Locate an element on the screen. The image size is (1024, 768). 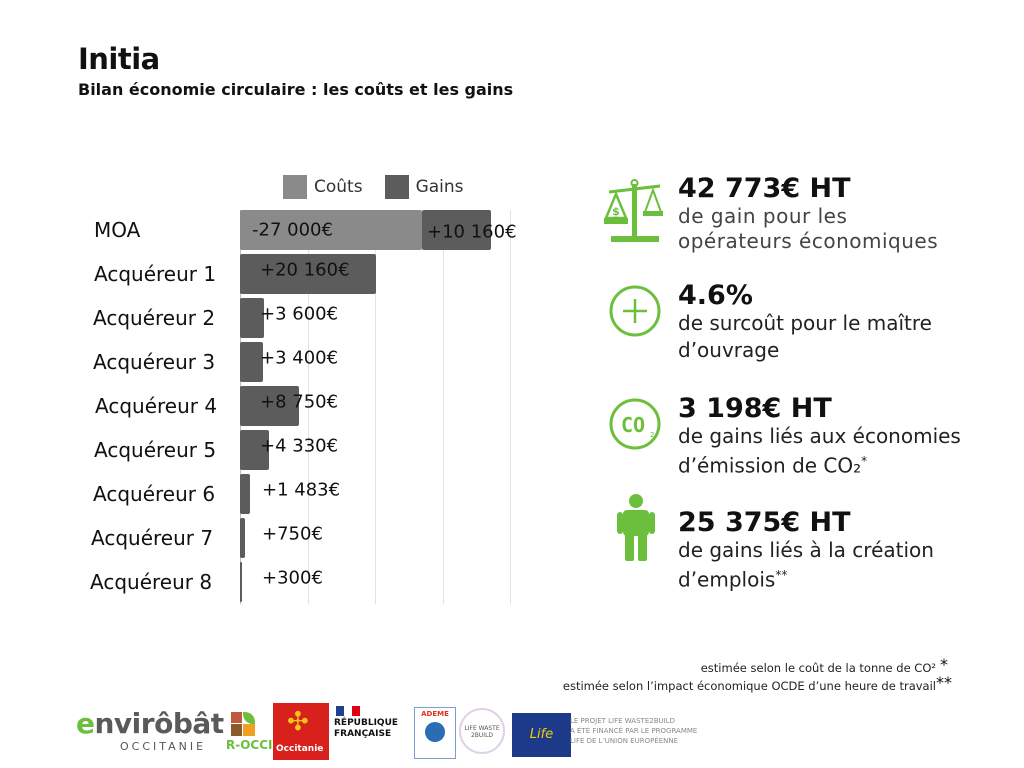
kpi-value: 25 375€ HT is located at coordinates (764, 522).